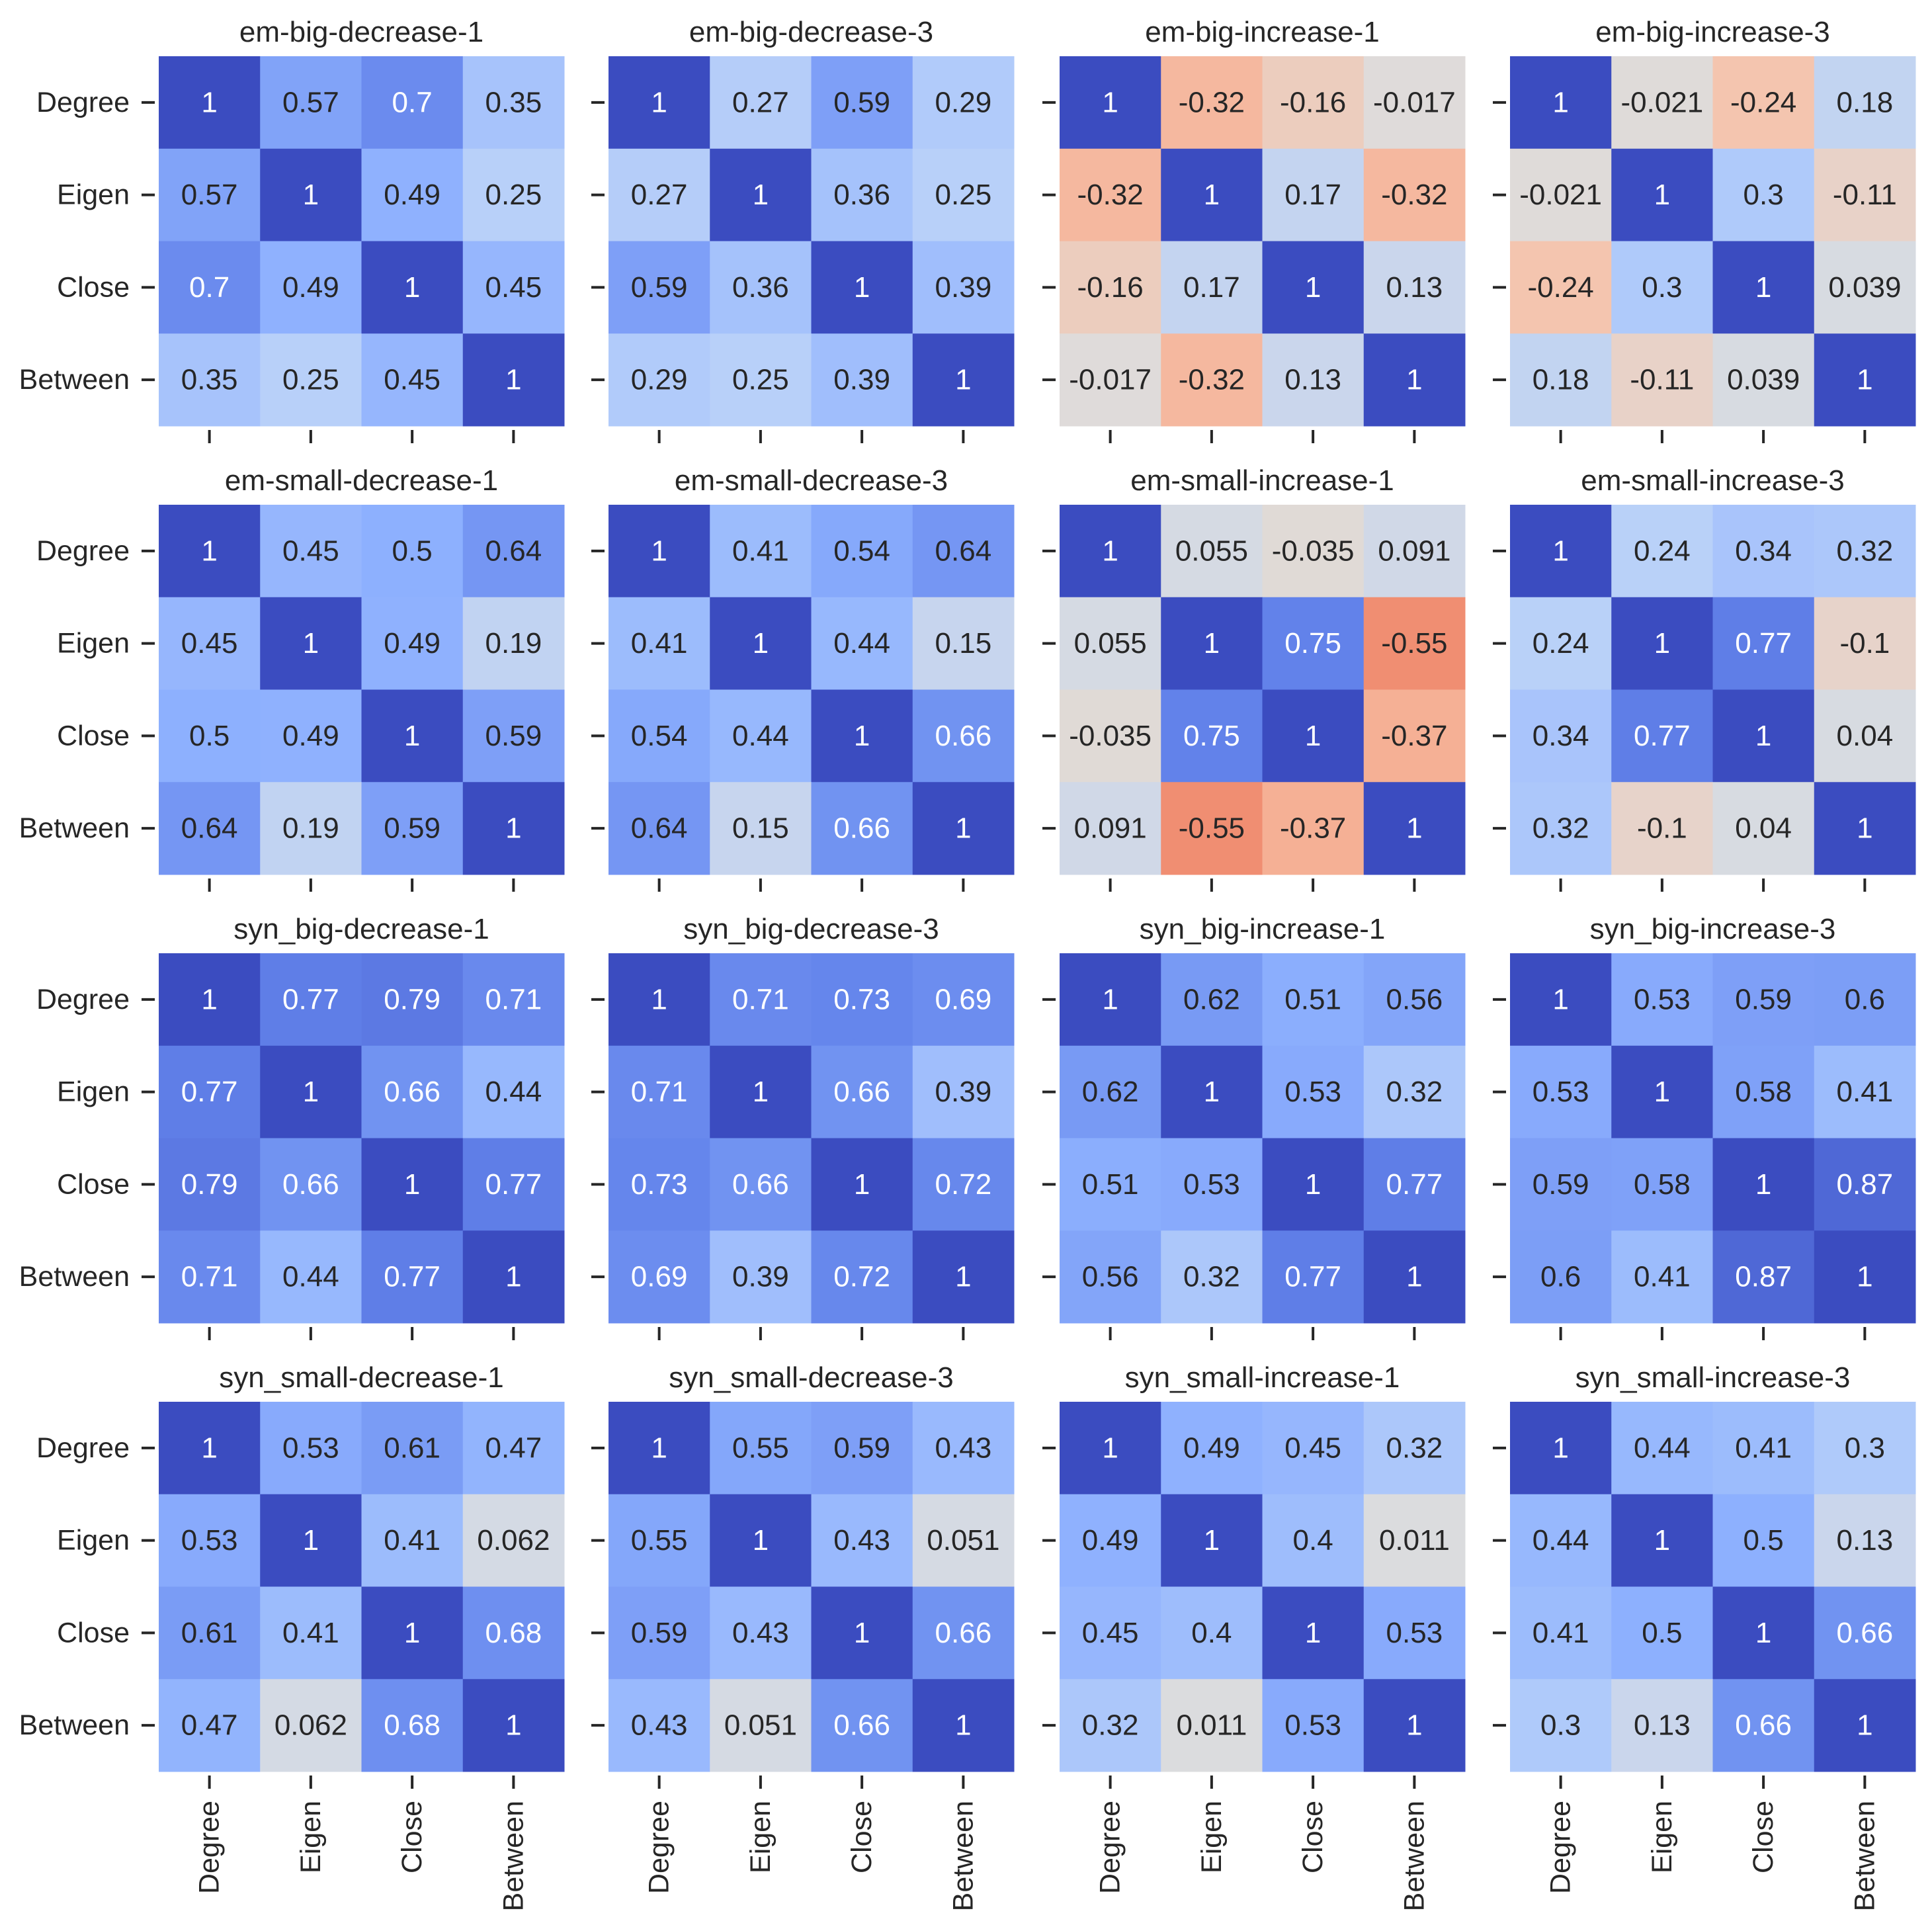  I want to click on cell-value-label: 0.53, so click(1662, 999).